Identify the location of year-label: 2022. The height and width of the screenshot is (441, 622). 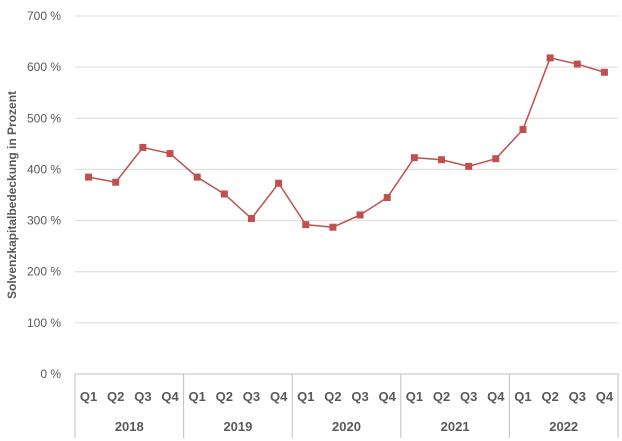
(563, 426).